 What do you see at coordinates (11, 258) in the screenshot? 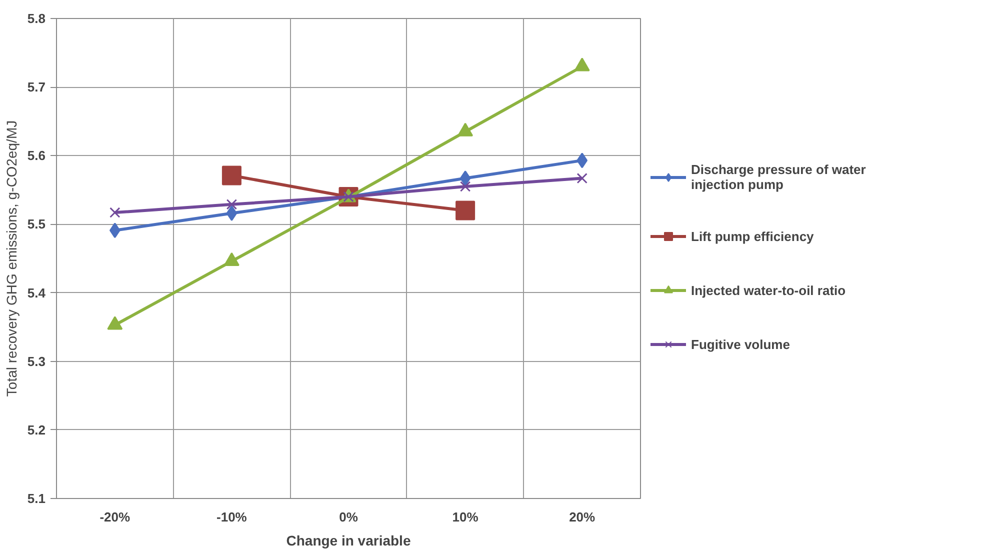
I see `y-axis-title: Total recovery GHG emissions, g-CO2eq/MJ` at bounding box center [11, 258].